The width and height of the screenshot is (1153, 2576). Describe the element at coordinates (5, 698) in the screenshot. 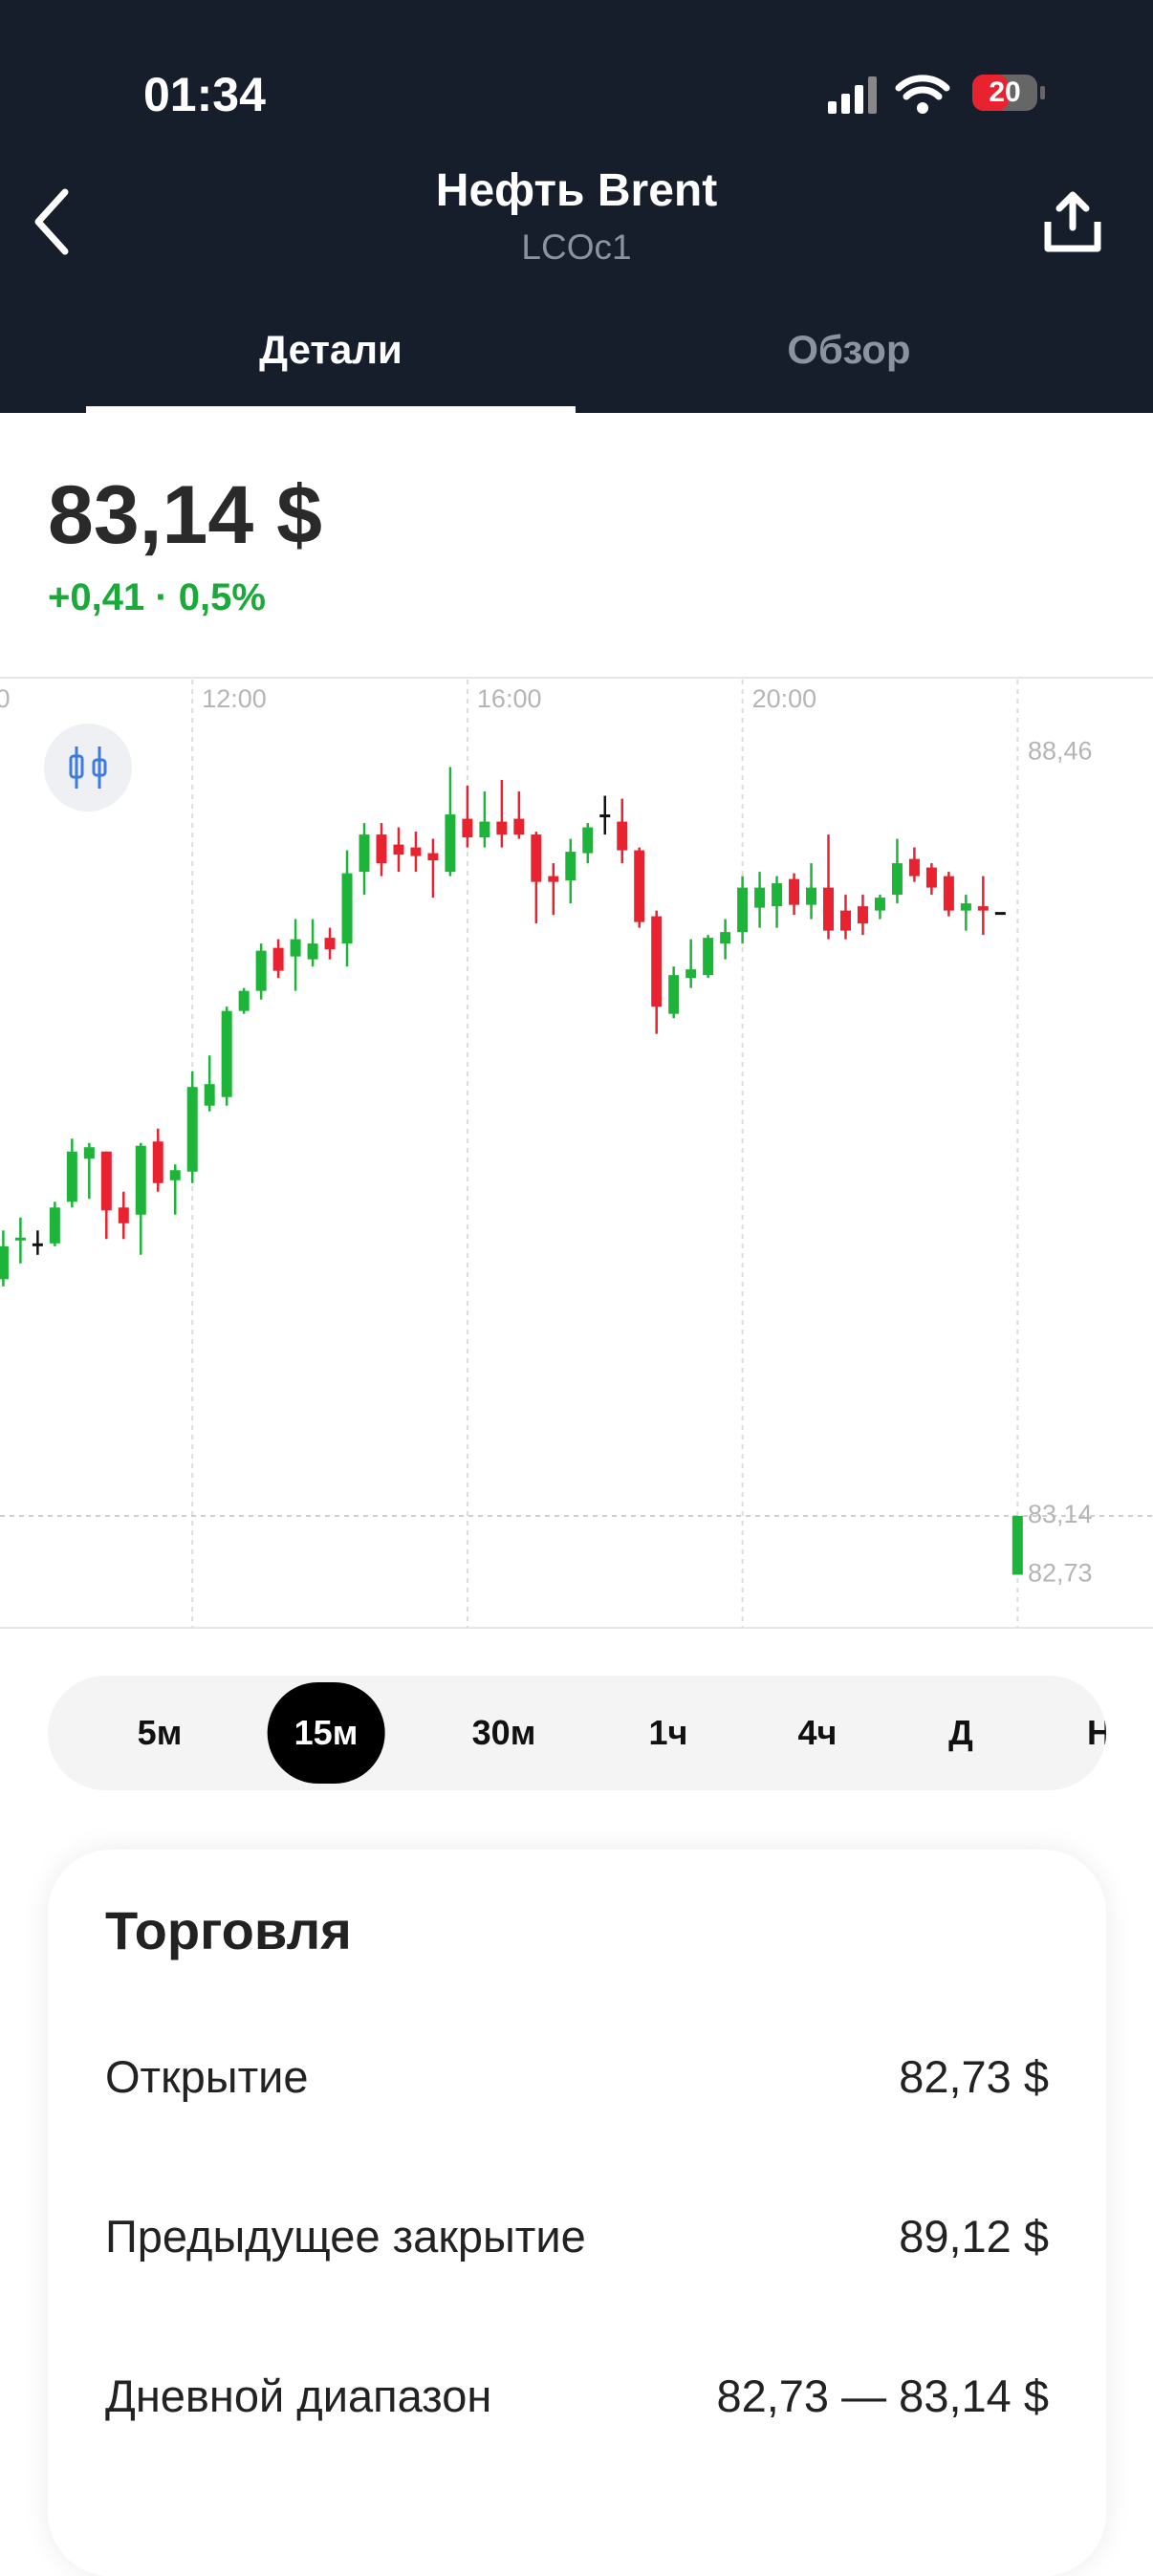

I see `x-tick-label: 0` at that location.